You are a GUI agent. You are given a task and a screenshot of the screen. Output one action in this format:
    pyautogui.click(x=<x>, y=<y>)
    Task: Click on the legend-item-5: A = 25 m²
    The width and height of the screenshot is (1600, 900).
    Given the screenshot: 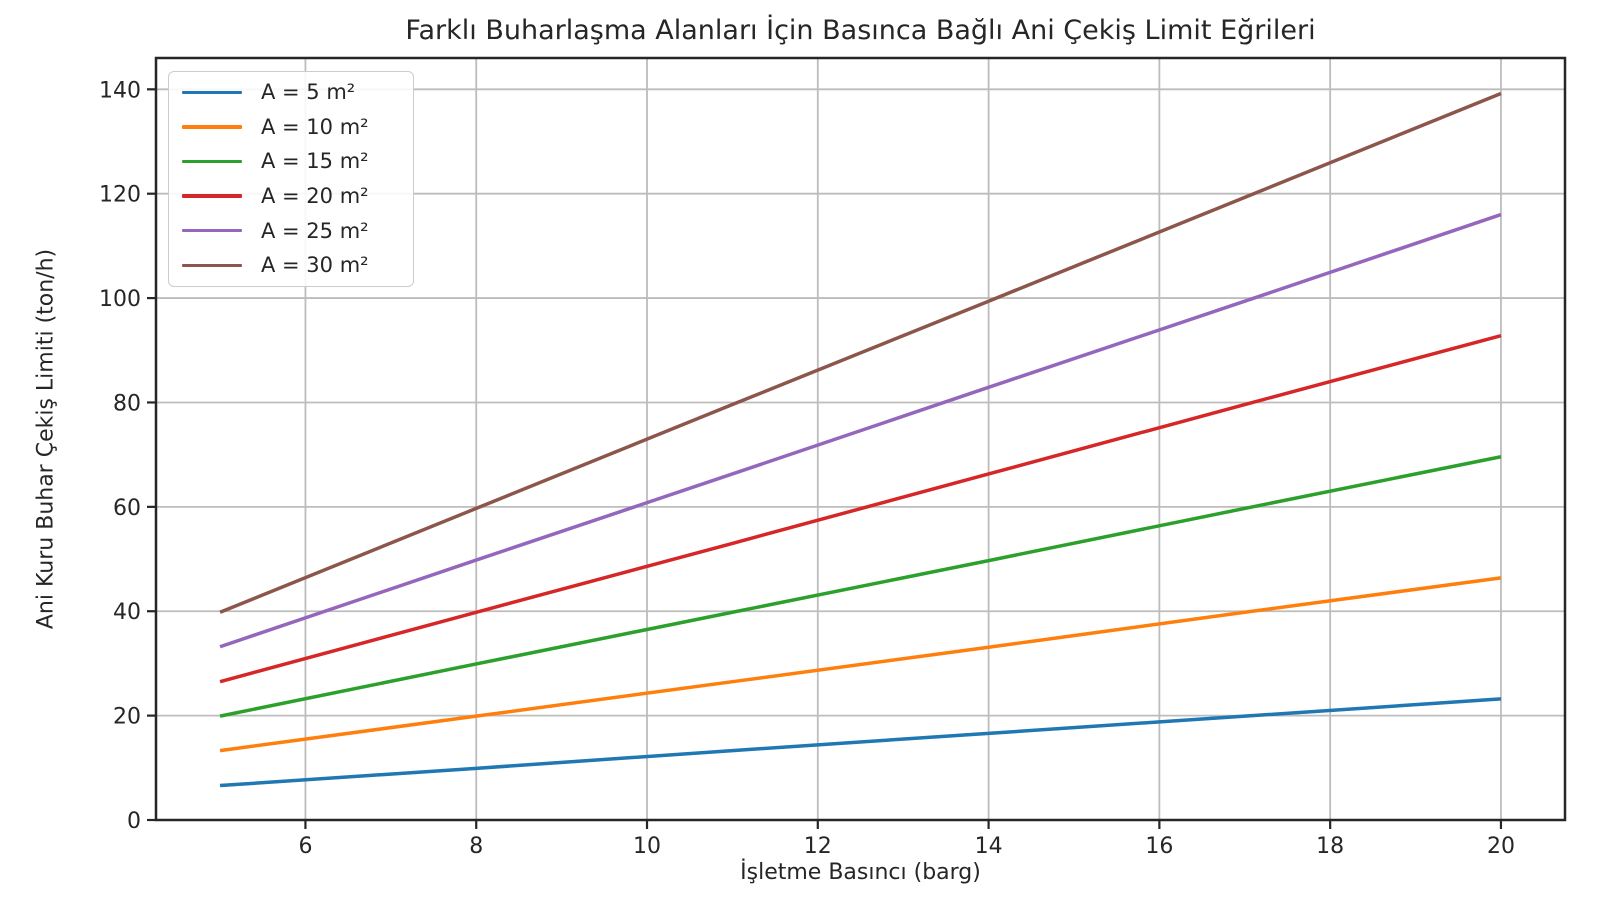 What is the action you would take?
    pyautogui.click(x=291, y=230)
    